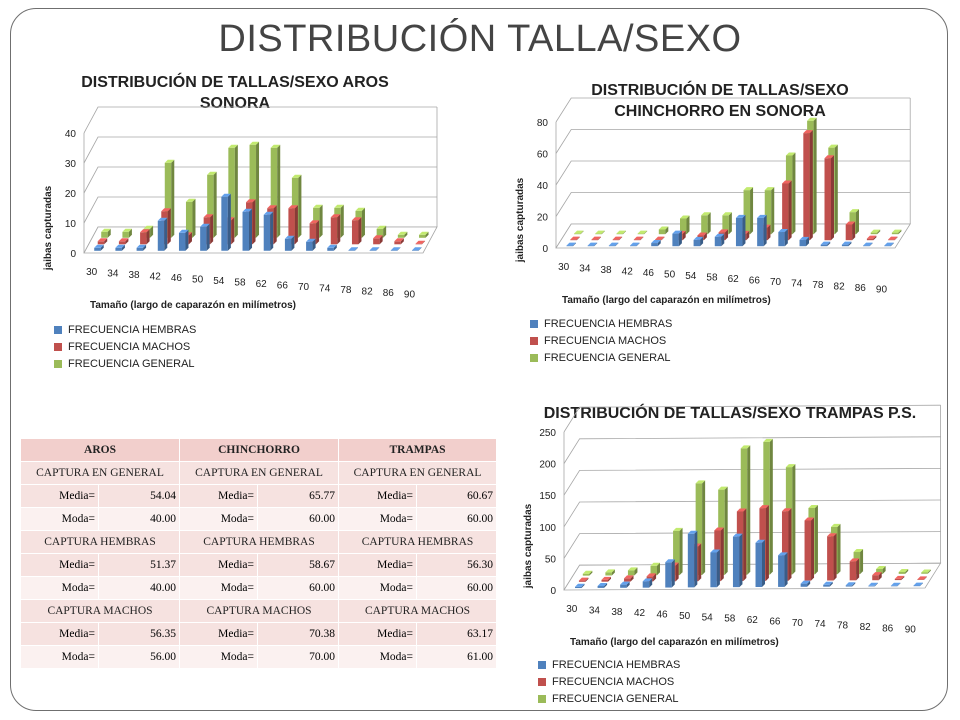 The image size is (960, 720). Describe the element at coordinates (608, 323) in the screenshot. I see `legend-label: FRECUENCIA HEMBRAS` at that location.